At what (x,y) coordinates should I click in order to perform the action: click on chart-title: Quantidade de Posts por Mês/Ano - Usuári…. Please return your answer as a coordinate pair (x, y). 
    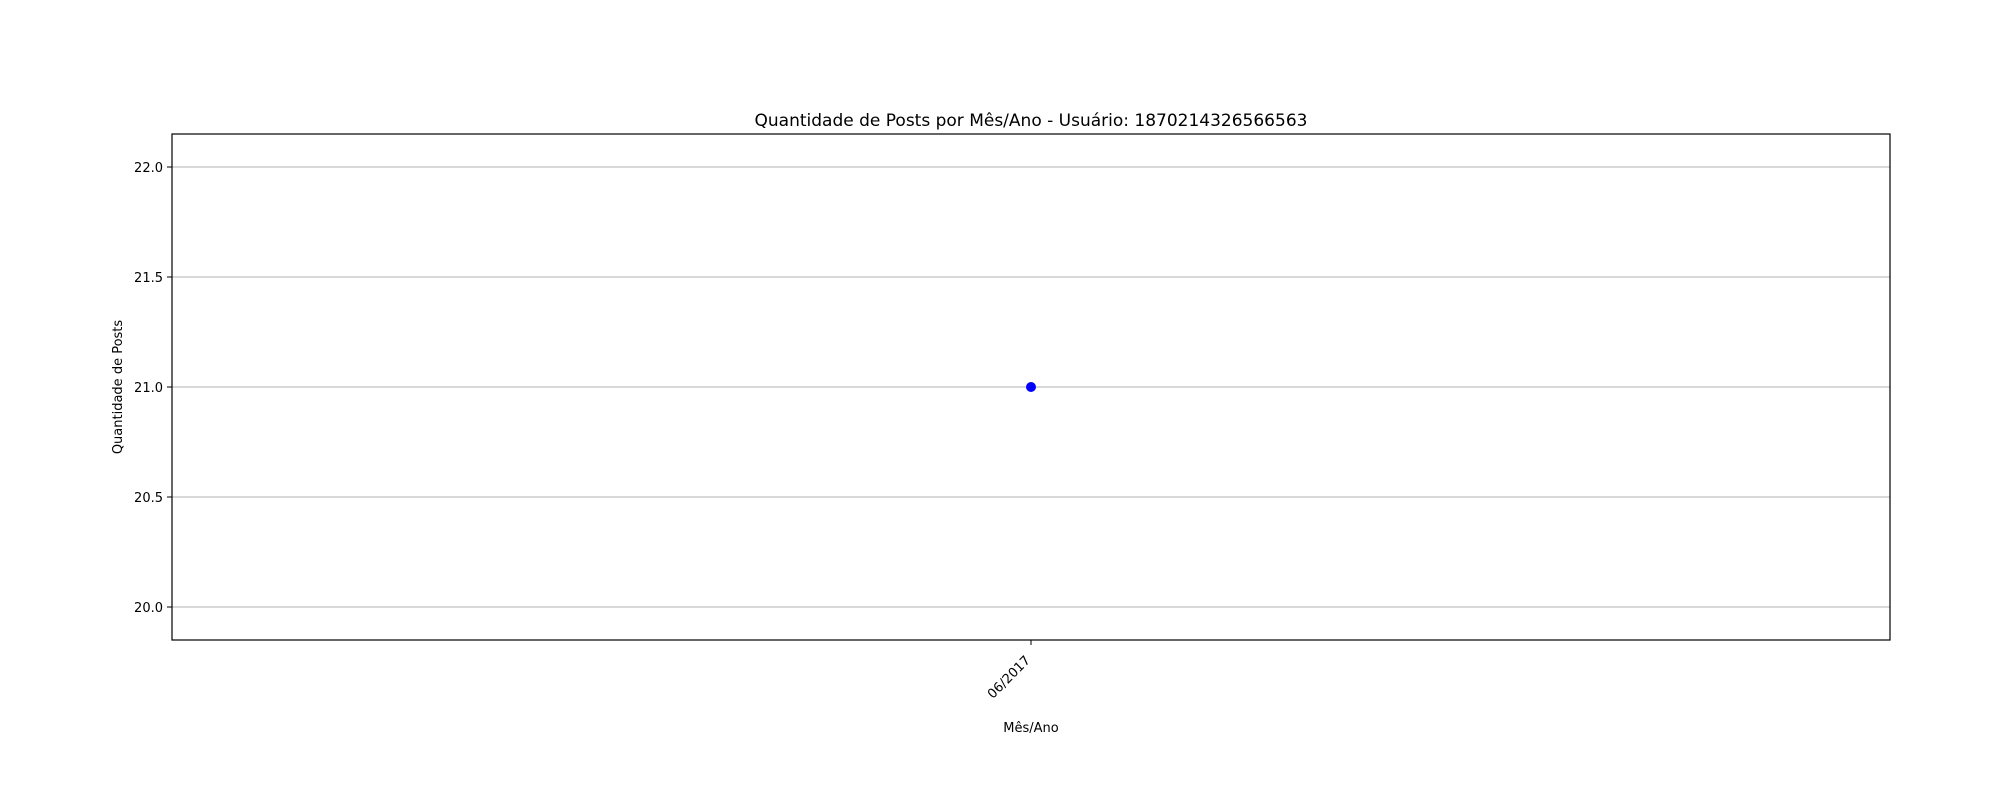
    Looking at the image, I should click on (1031, 121).